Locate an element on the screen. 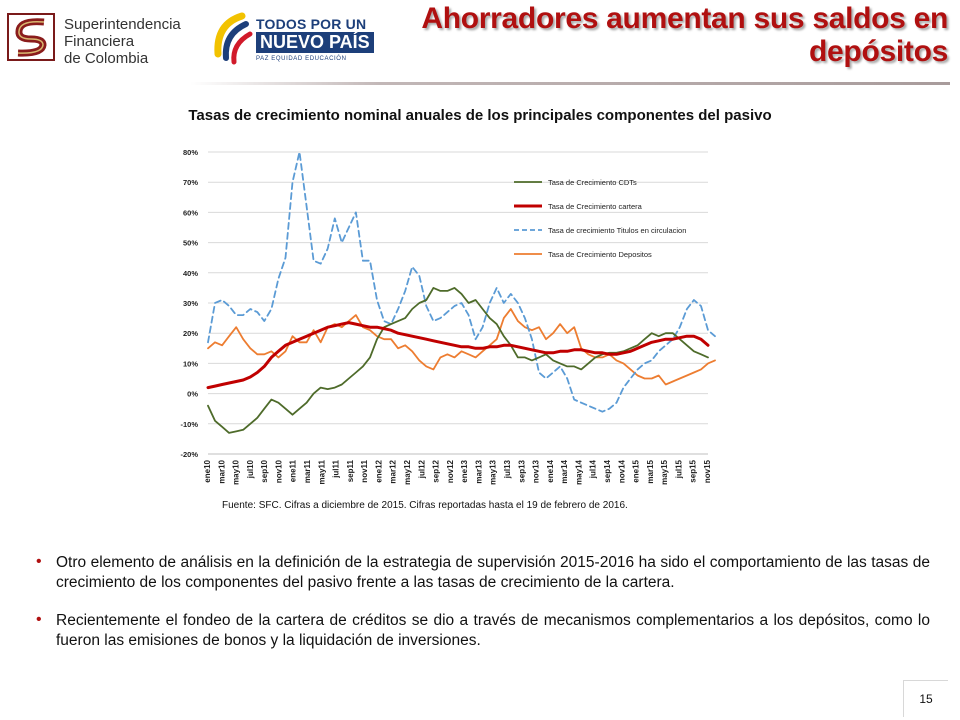  header-divider is located at coordinates (570, 83).